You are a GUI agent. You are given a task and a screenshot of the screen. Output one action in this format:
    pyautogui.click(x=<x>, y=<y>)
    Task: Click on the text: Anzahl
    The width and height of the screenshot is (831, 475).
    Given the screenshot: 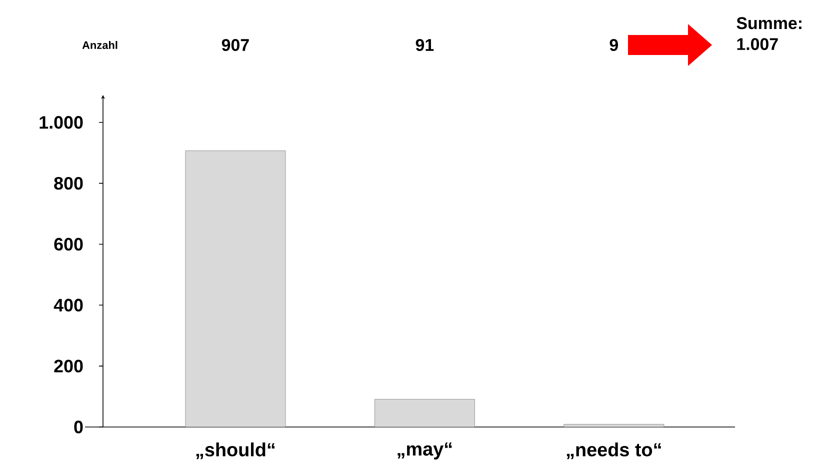 What is the action you would take?
    pyautogui.click(x=100, y=45)
    